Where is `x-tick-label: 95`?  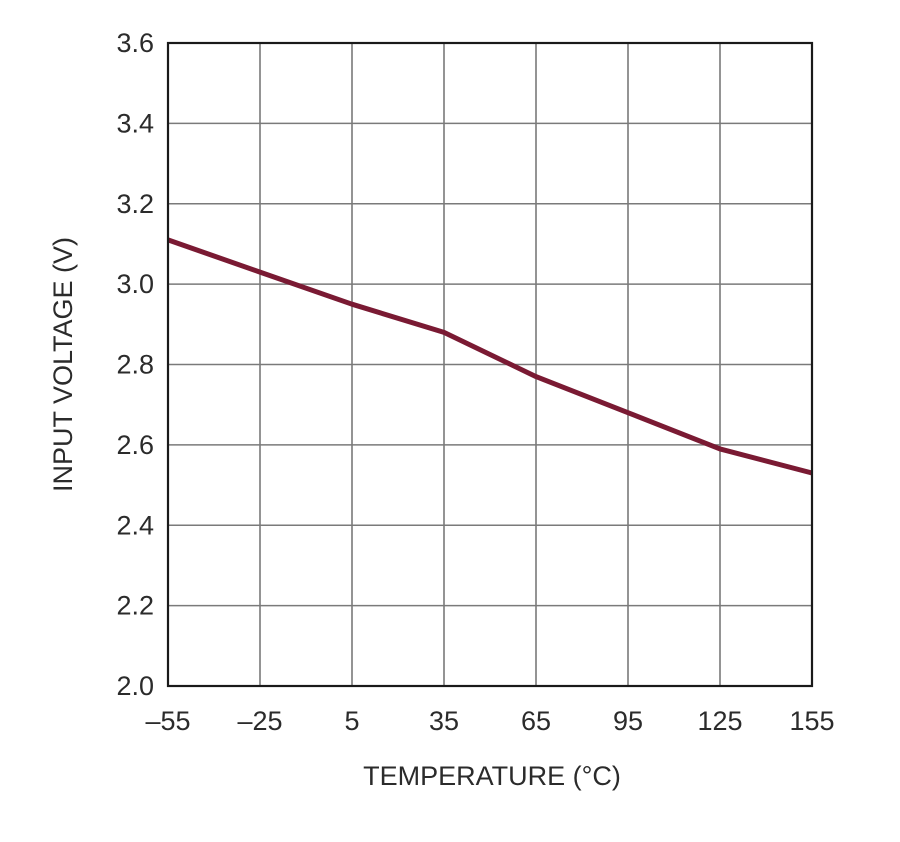 x-tick-label: 95 is located at coordinates (628, 721).